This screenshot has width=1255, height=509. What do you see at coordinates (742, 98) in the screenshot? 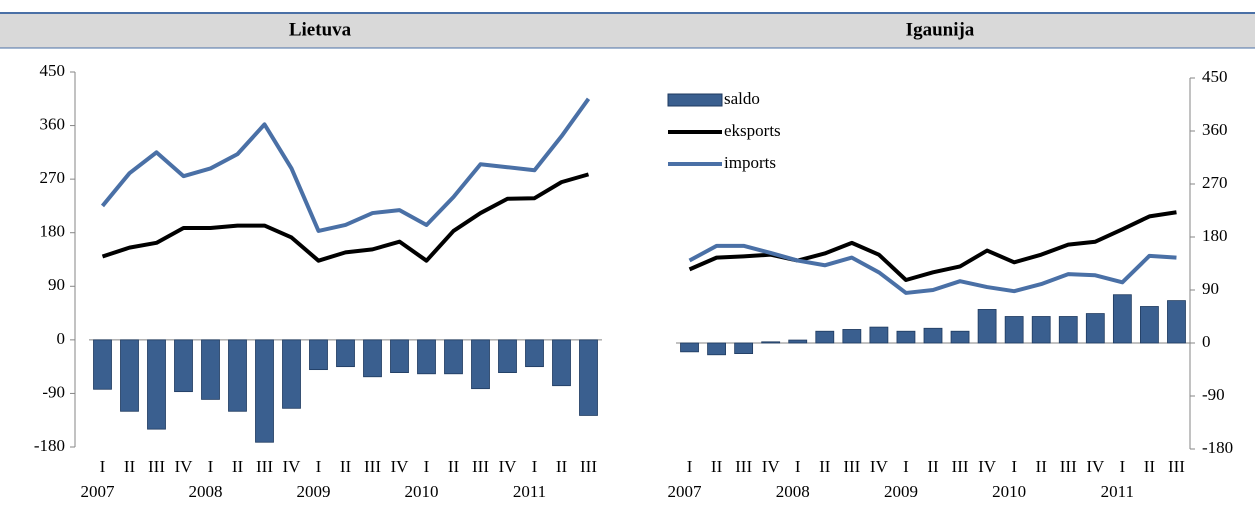
I see `legend-label: saldo` at bounding box center [742, 98].